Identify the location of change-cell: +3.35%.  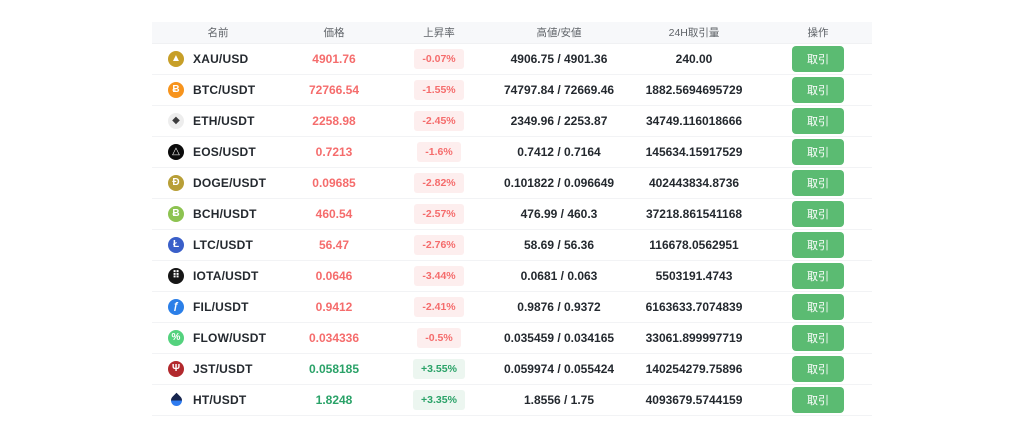
(439, 400).